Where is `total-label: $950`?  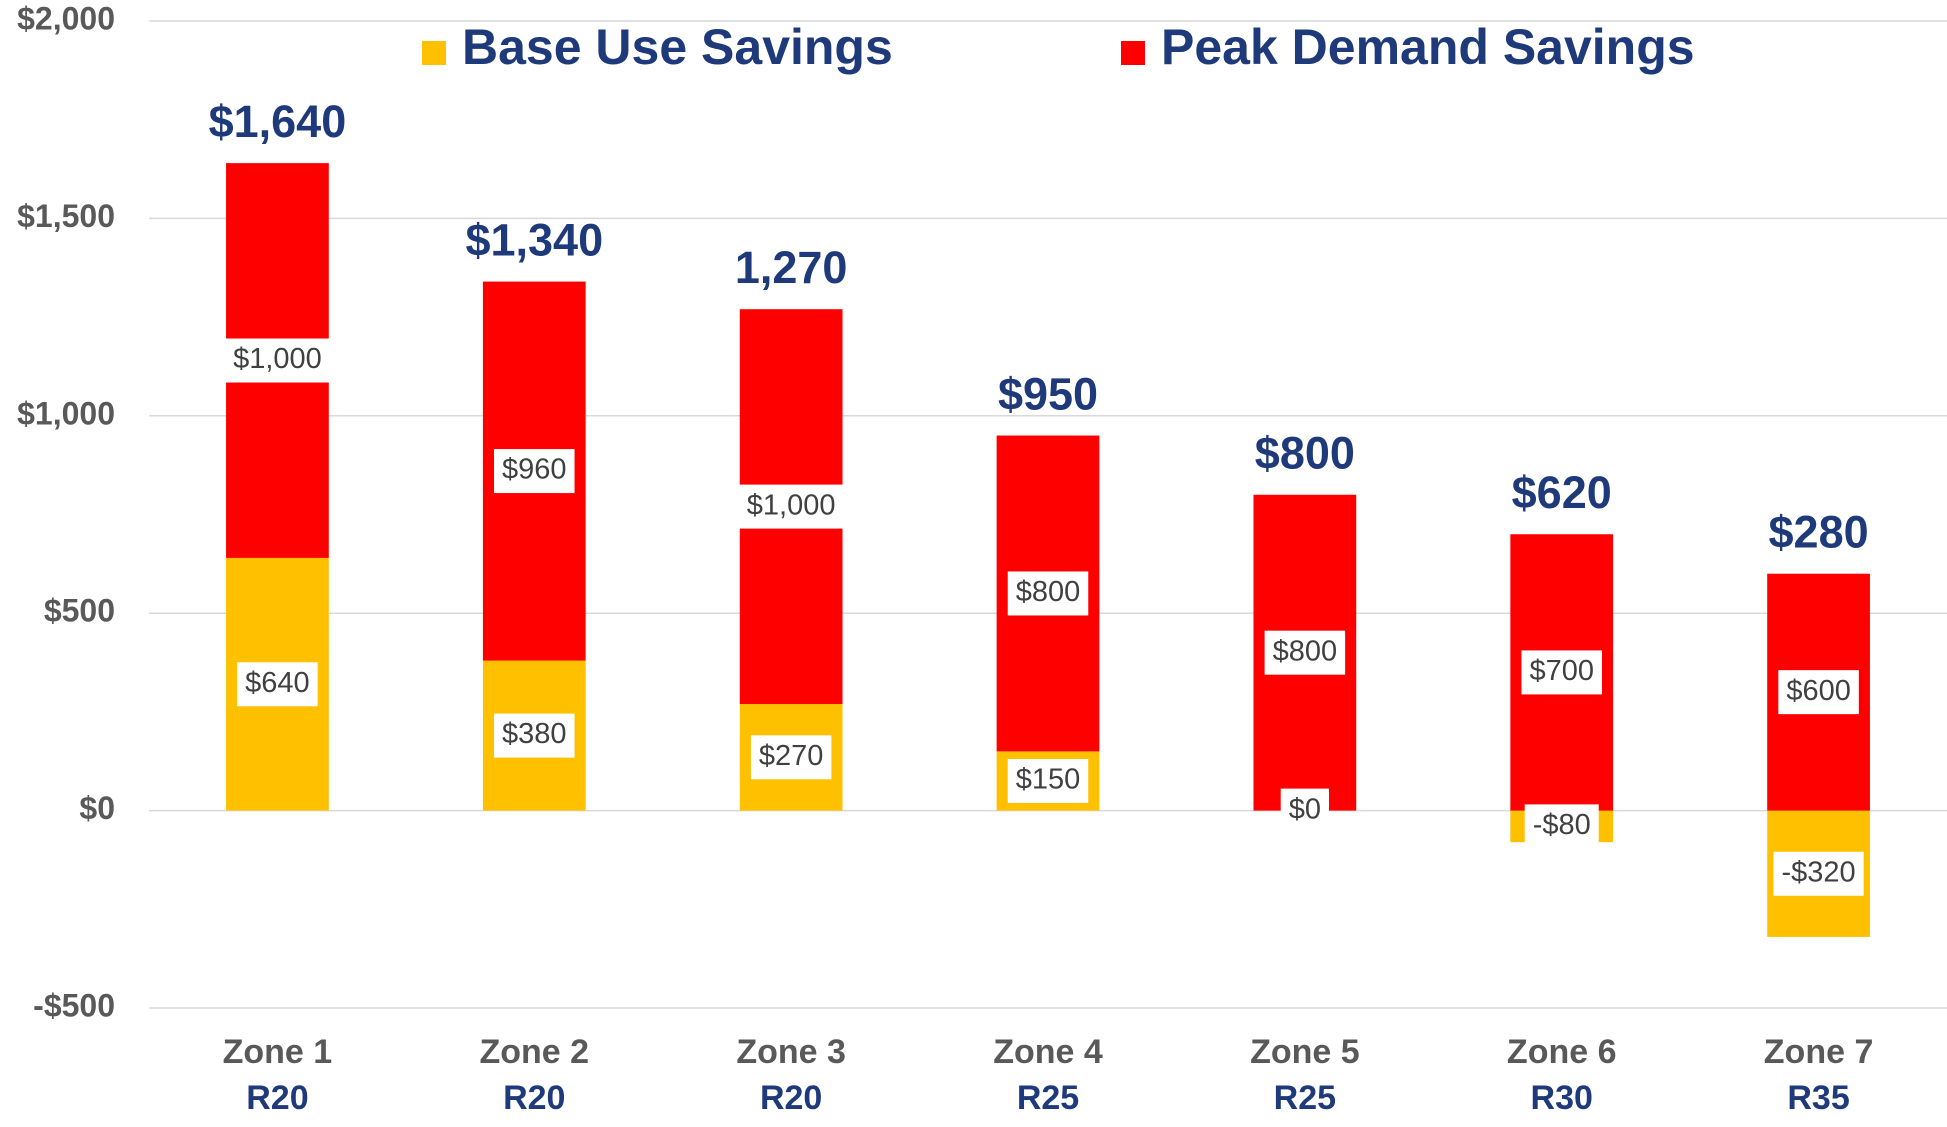 total-label: $950 is located at coordinates (1048, 393).